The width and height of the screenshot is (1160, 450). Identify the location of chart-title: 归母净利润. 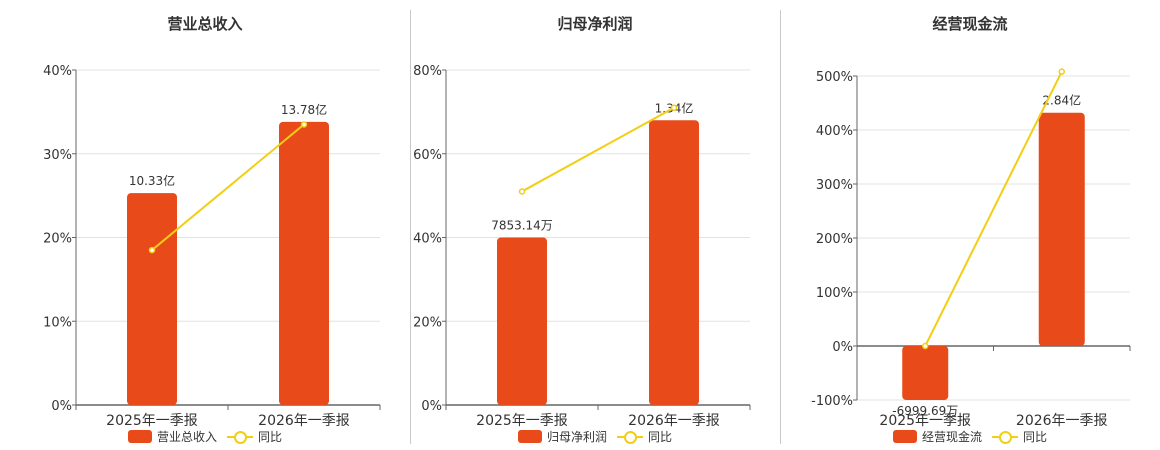
(595, 24).